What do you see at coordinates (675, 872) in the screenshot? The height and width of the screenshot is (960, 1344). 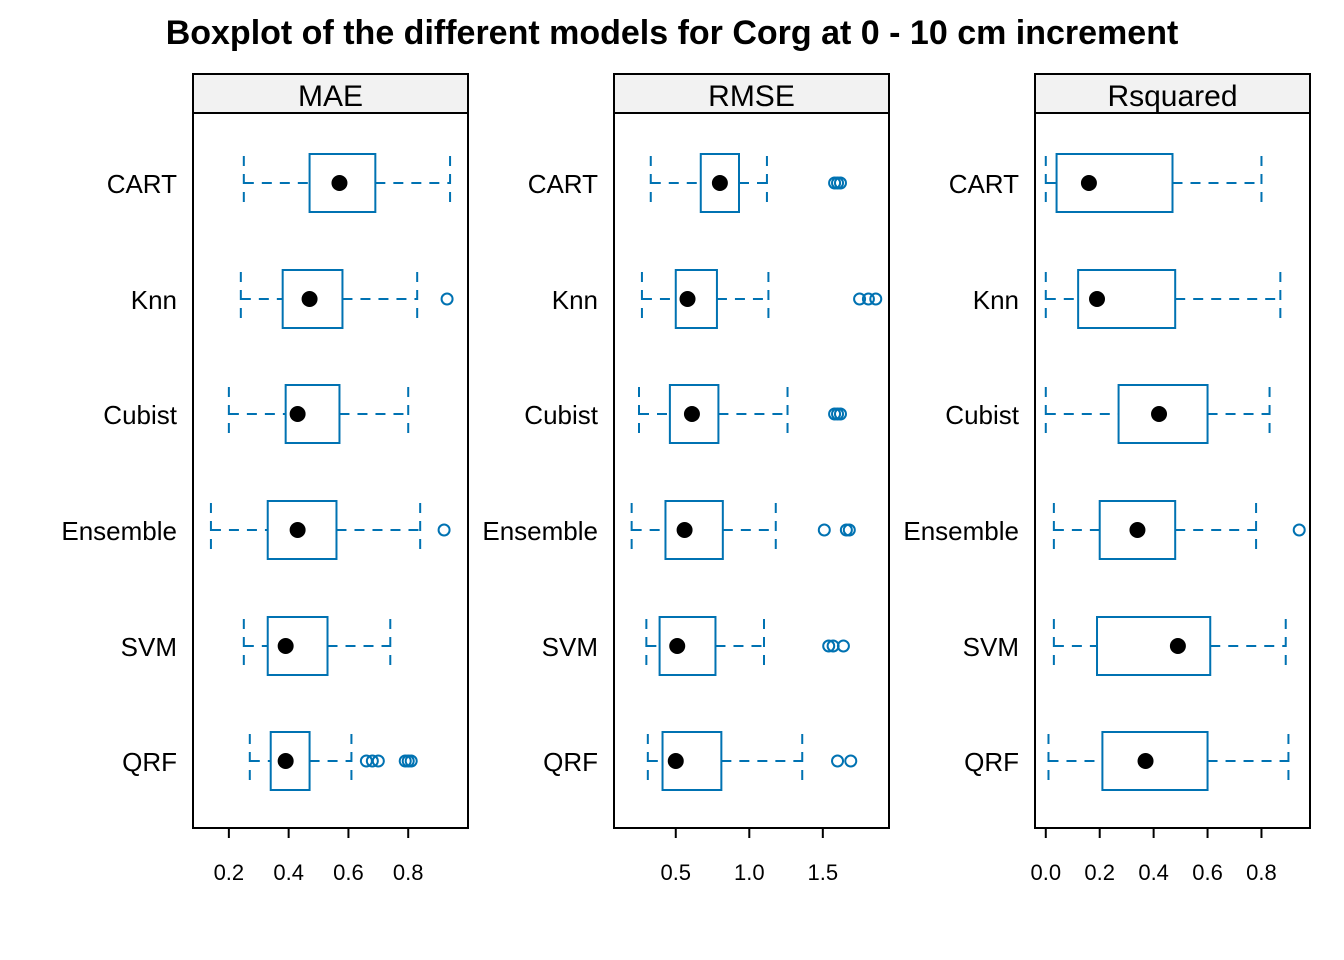 I see `x-tick-label: 0.5` at bounding box center [675, 872].